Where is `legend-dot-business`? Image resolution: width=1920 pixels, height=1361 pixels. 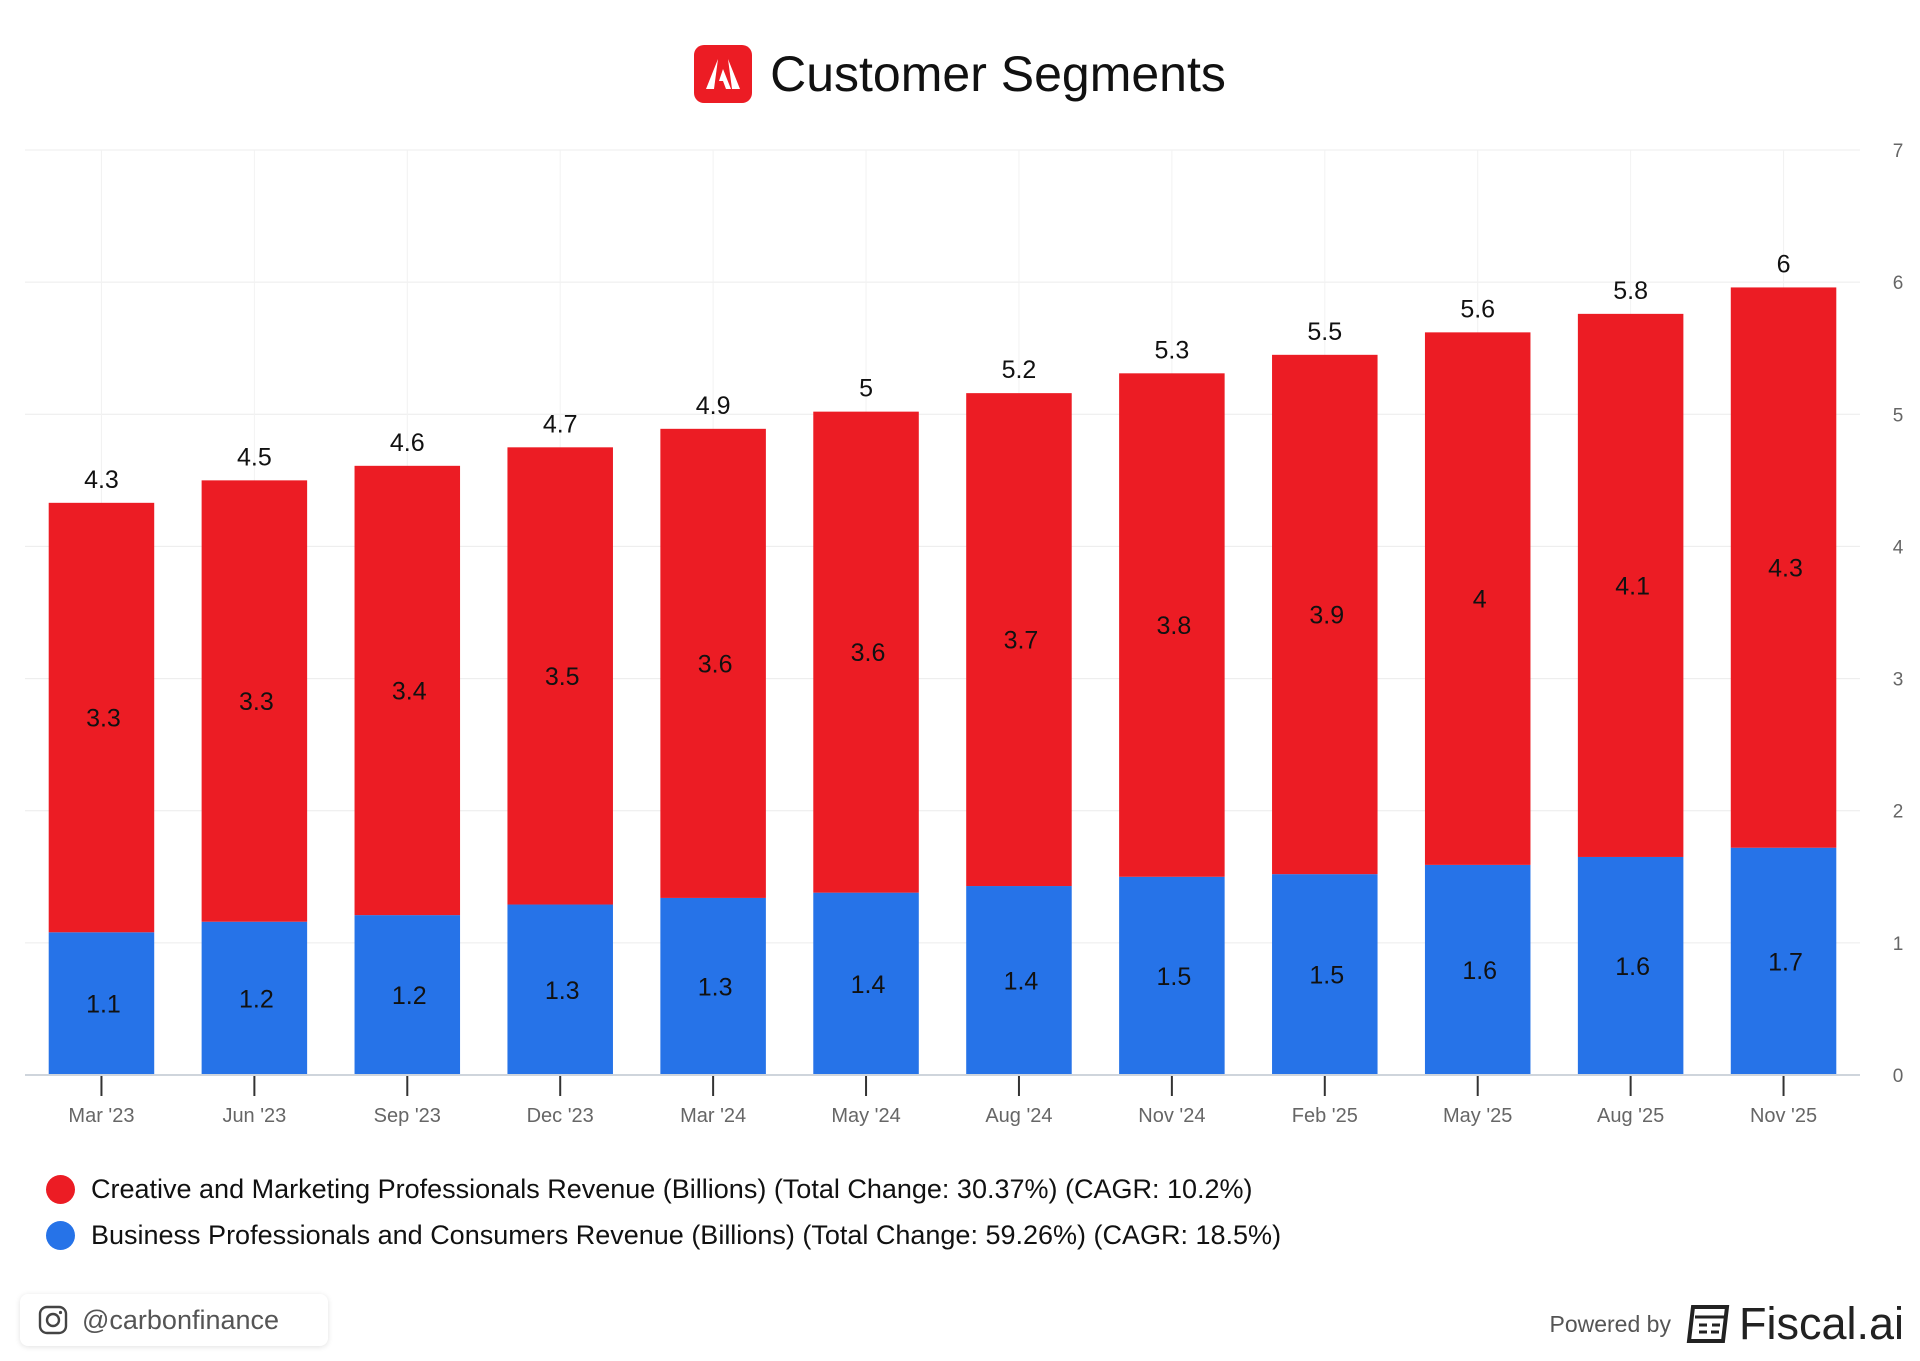
legend-dot-business is located at coordinates (60, 1235).